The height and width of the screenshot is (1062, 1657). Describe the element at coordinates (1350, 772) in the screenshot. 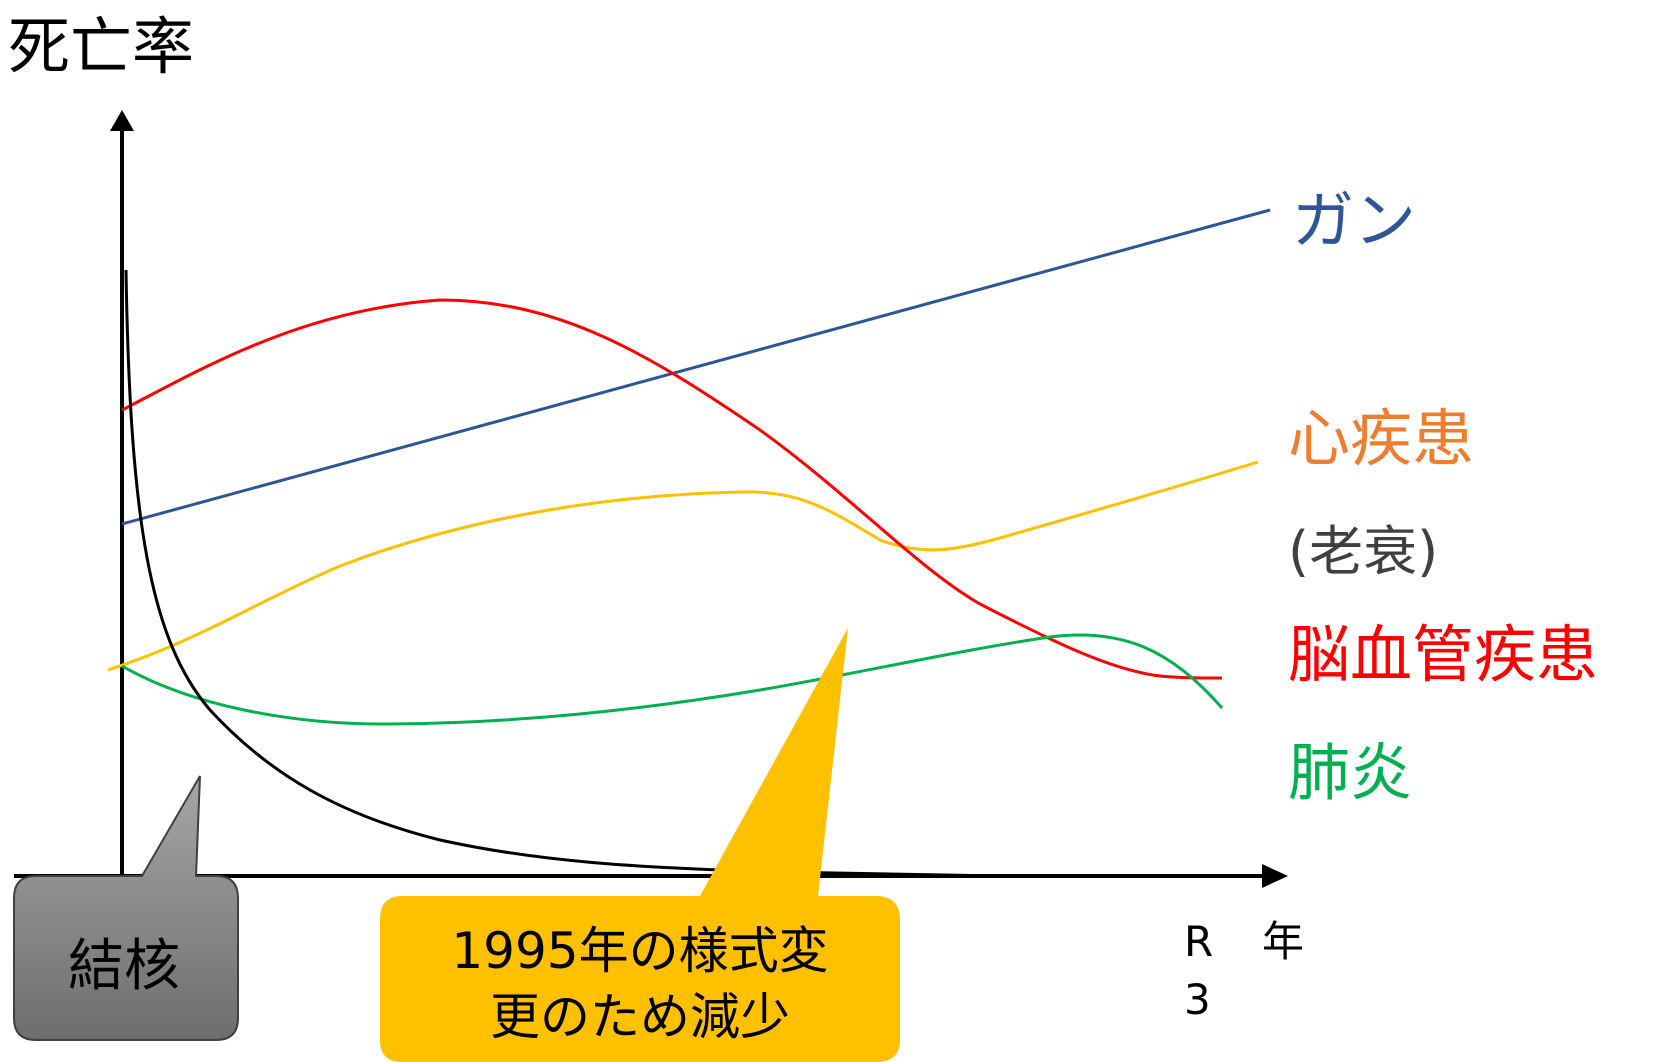

I see `legend-label-pneumonia: 肺炎` at that location.